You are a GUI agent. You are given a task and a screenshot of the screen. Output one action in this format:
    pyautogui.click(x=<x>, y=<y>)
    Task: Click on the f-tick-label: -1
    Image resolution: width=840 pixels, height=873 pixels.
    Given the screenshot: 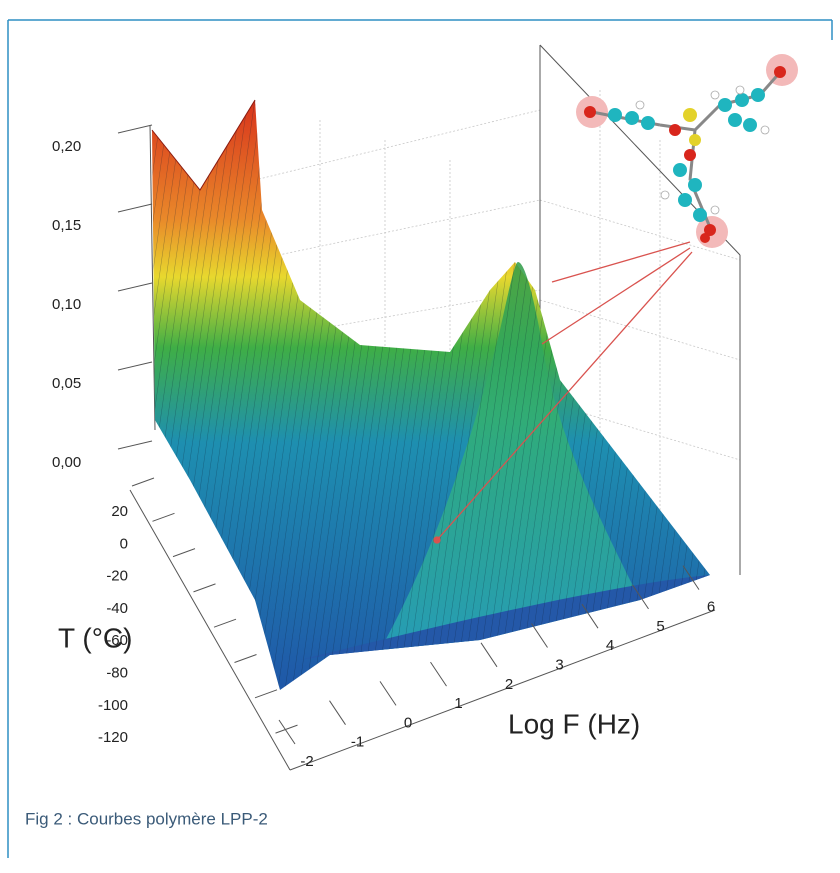 What is the action you would take?
    pyautogui.click(x=357, y=742)
    